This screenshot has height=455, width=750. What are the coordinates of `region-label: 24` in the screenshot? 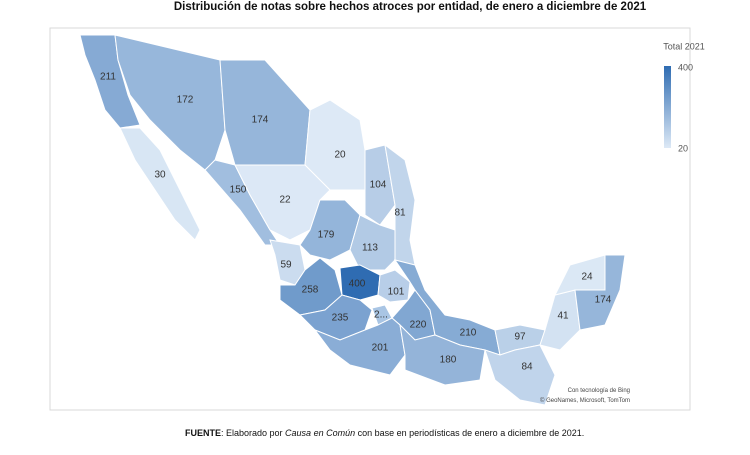 It's located at (587, 277).